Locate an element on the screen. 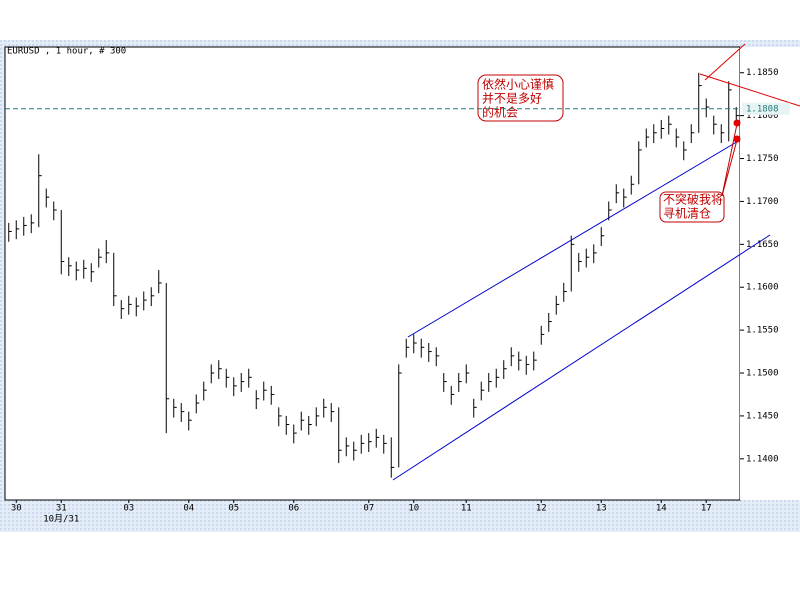  chart-title: EURUSD , 1 hour, # 300 is located at coordinates (66, 52).